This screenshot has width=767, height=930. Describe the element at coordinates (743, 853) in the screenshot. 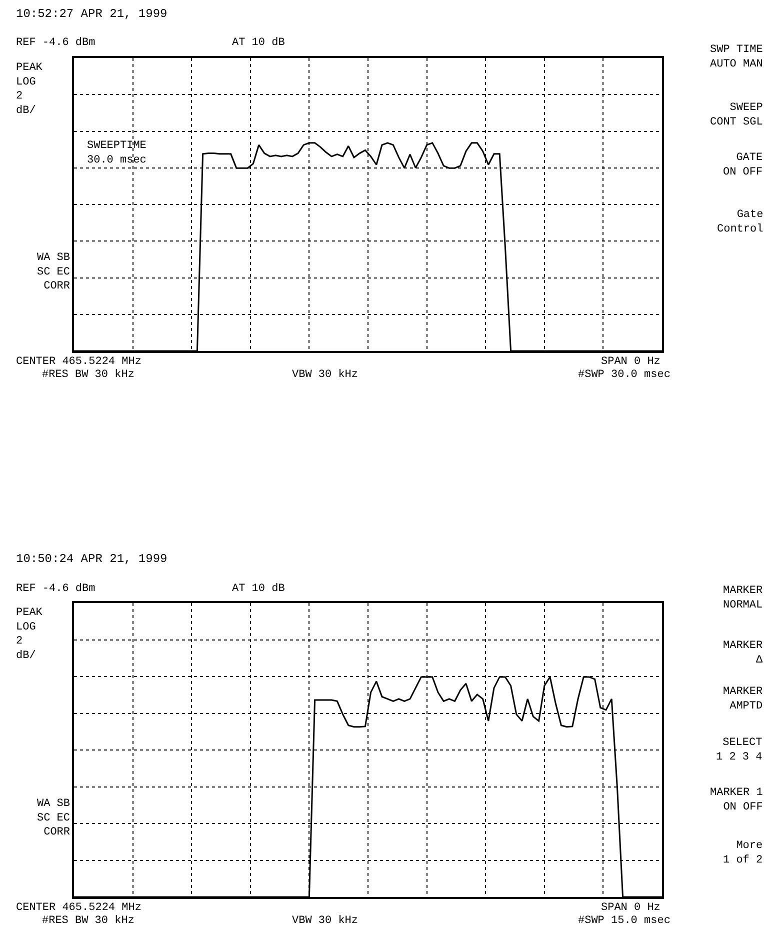

I see `text: More 1 of 2` at that location.